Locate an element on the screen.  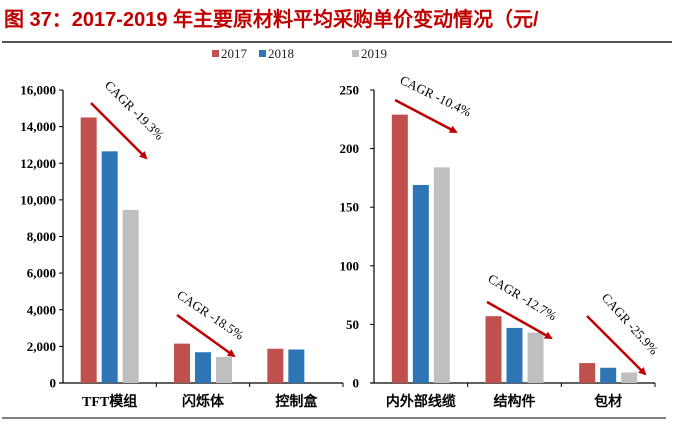
bar-控制盒-2017 is located at coordinates (275, 365).